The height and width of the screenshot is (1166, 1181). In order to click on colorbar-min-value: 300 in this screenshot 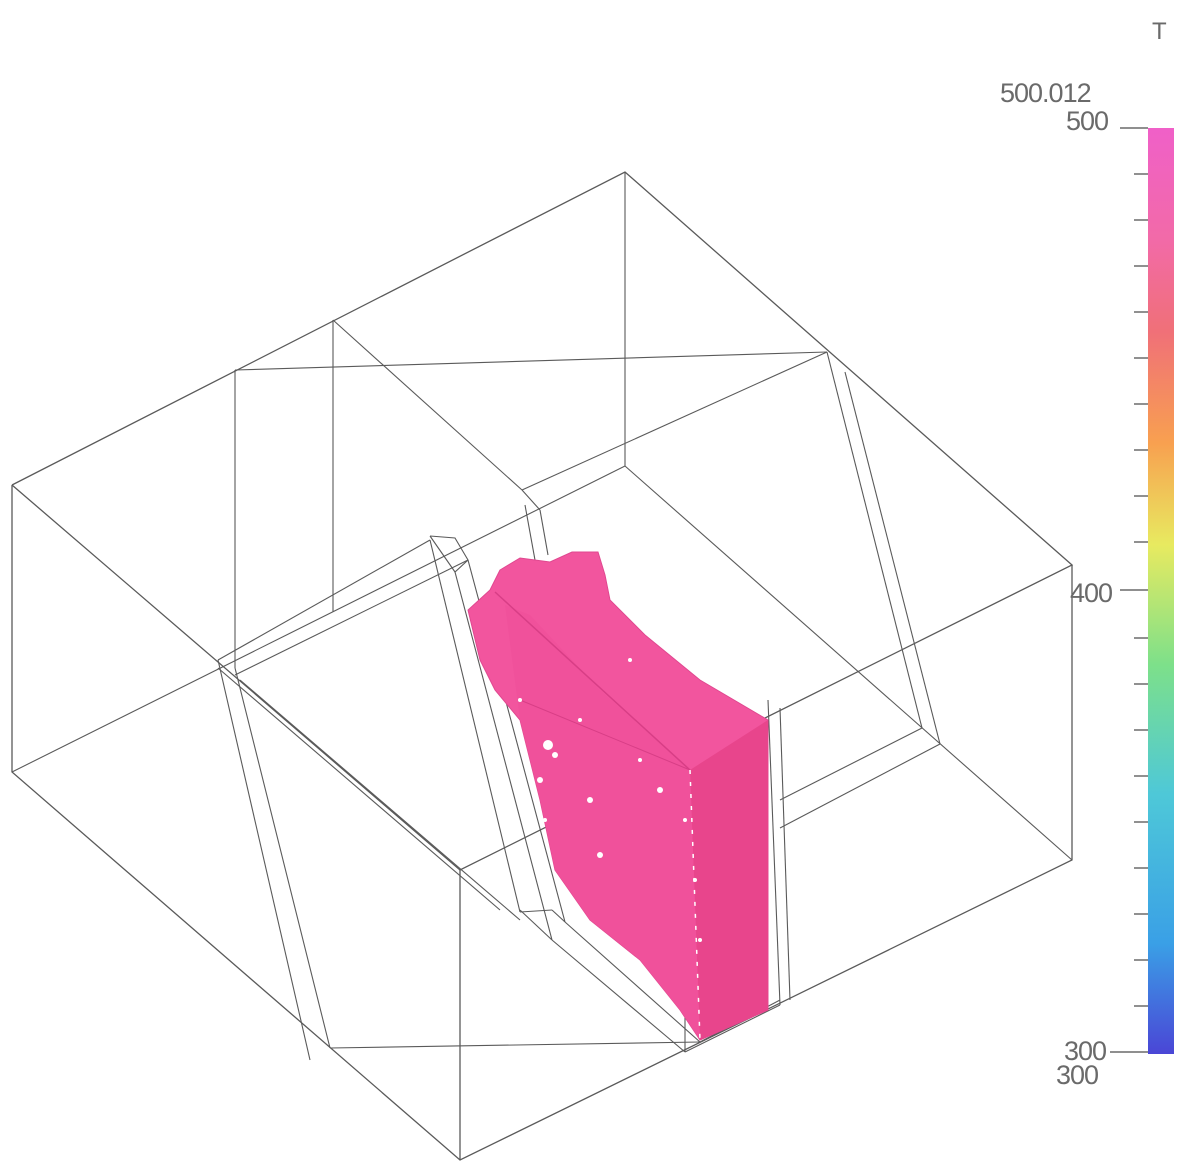, I will do `click(1077, 1075)`.